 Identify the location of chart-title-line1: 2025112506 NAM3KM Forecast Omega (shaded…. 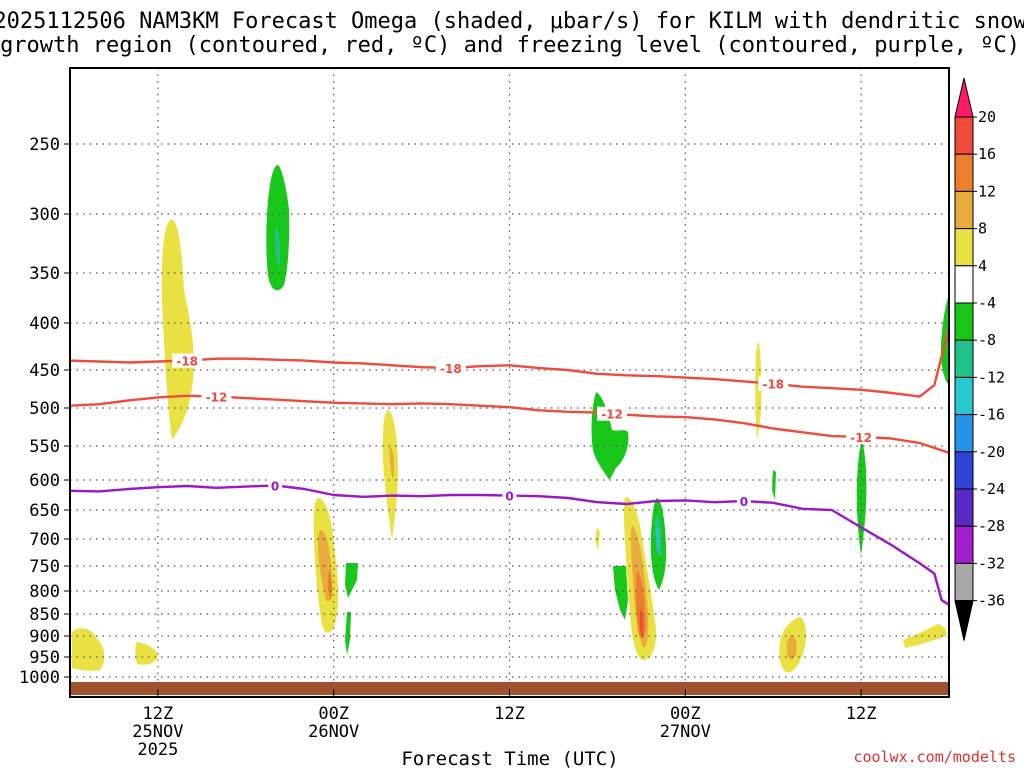
(512, 21).